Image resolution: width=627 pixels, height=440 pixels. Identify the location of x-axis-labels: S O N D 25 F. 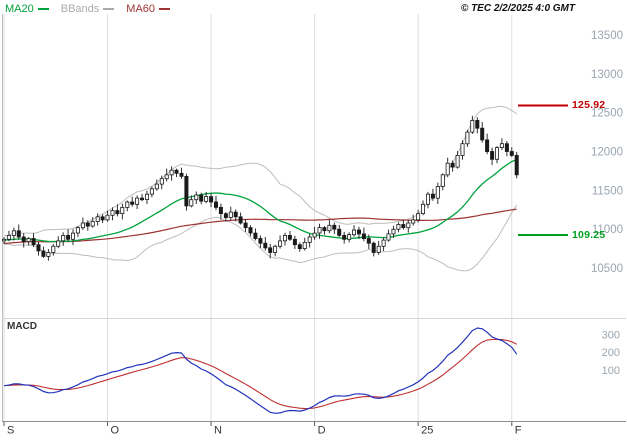
(264, 431).